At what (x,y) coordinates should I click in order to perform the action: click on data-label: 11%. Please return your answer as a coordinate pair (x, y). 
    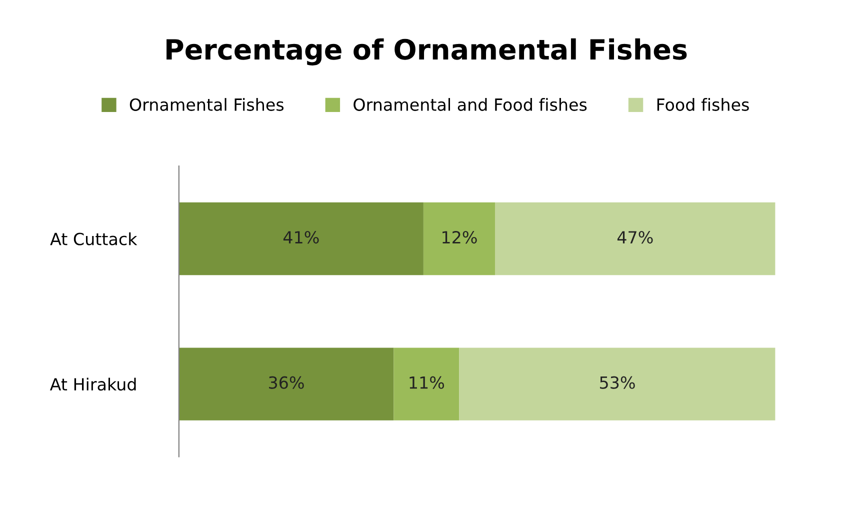
    Looking at the image, I should click on (427, 382).